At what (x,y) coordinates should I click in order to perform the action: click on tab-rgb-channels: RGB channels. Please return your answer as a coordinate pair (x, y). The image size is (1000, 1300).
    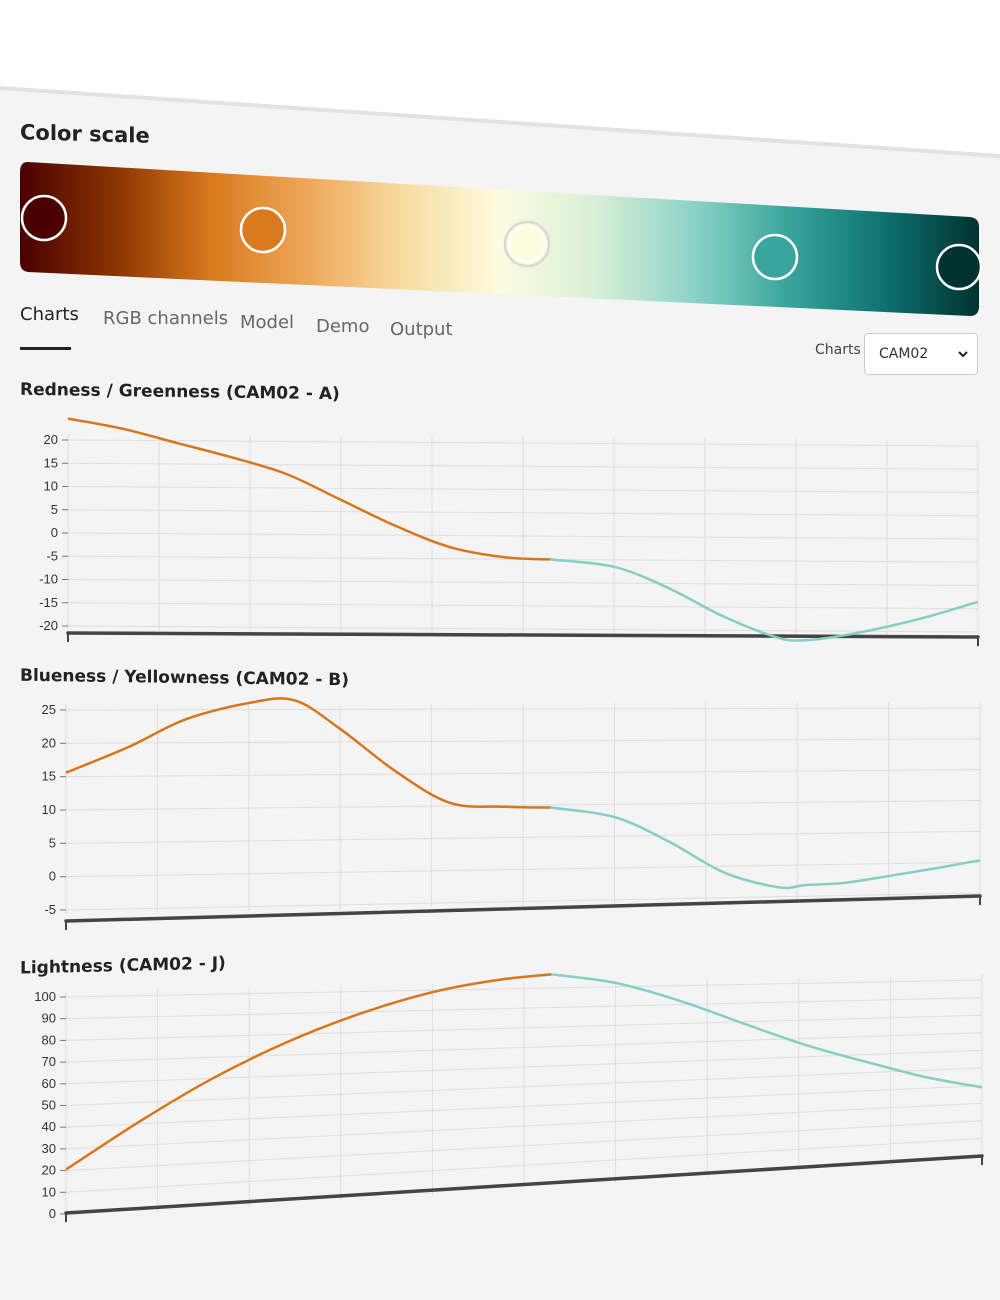
    Looking at the image, I should click on (166, 318).